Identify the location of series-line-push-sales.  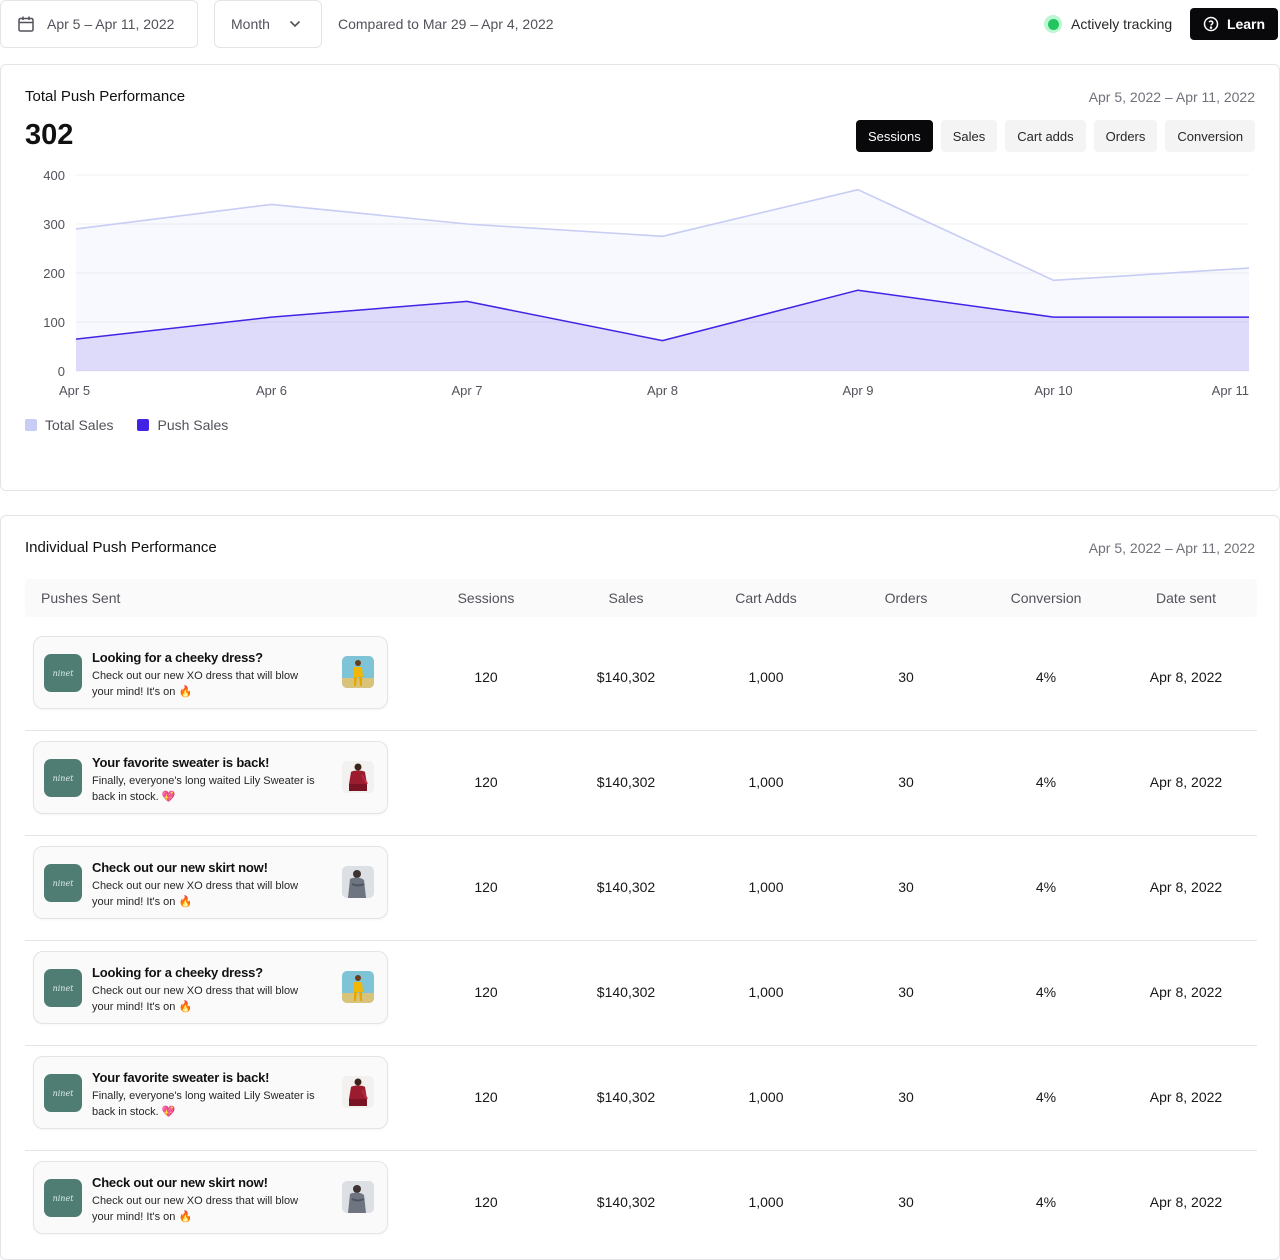
(662, 315).